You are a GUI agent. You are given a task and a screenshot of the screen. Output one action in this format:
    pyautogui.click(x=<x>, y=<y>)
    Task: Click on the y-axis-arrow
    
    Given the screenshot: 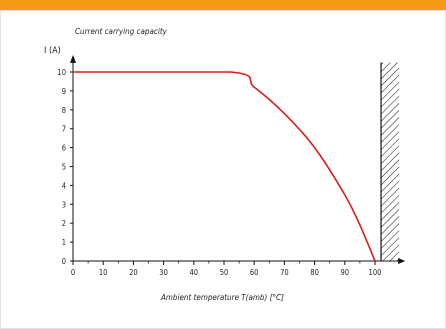 What is the action you would take?
    pyautogui.click(x=73, y=58)
    